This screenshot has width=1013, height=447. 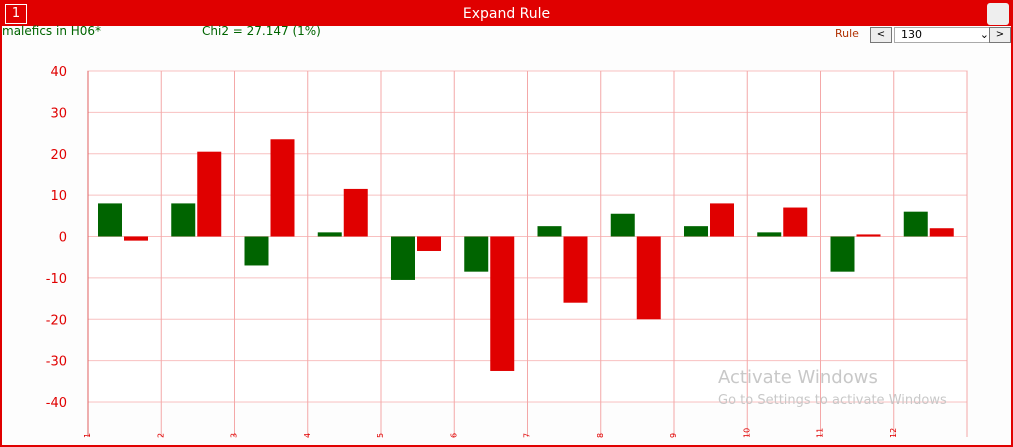 What do you see at coordinates (820, 433) in the screenshot?
I see `x-tick-label: 11` at bounding box center [820, 433].